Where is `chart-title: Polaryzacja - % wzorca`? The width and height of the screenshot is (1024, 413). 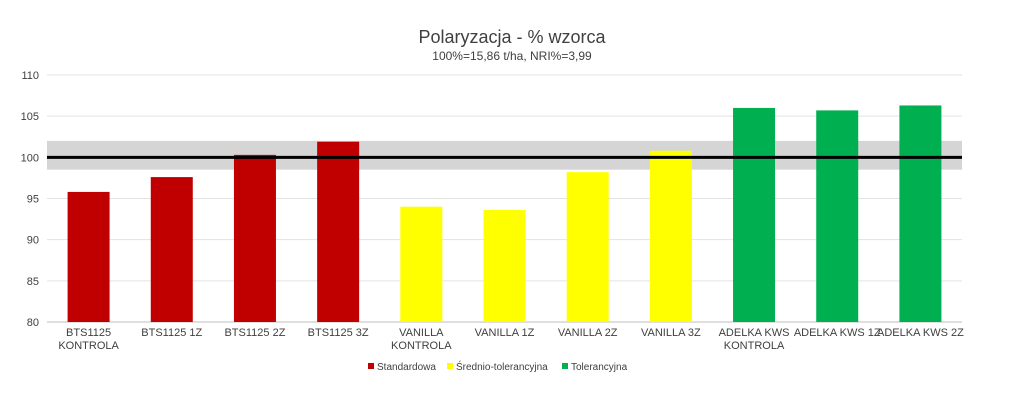
chart-title: Polaryzacja - % wzorca is located at coordinates (512, 37).